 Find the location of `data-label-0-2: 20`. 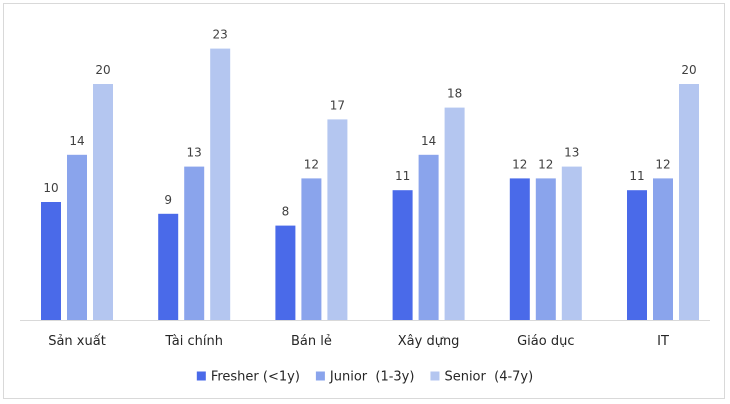

data-label-0-2: 20 is located at coordinates (102, 70).